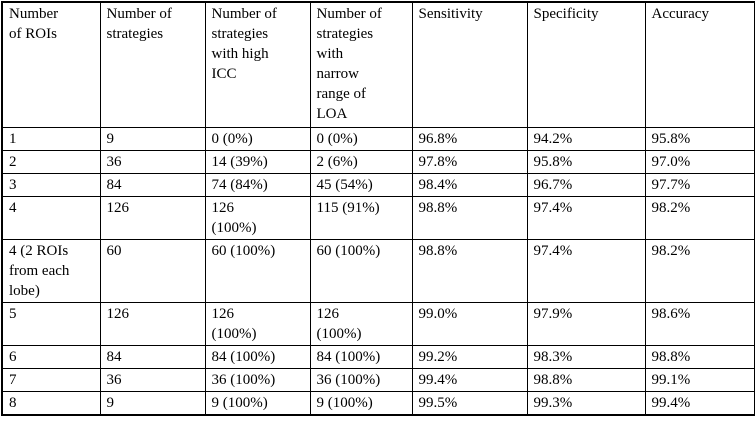 Image resolution: width=755 pixels, height=428 pixels. I want to click on table-cell: 2, so click(51, 162).